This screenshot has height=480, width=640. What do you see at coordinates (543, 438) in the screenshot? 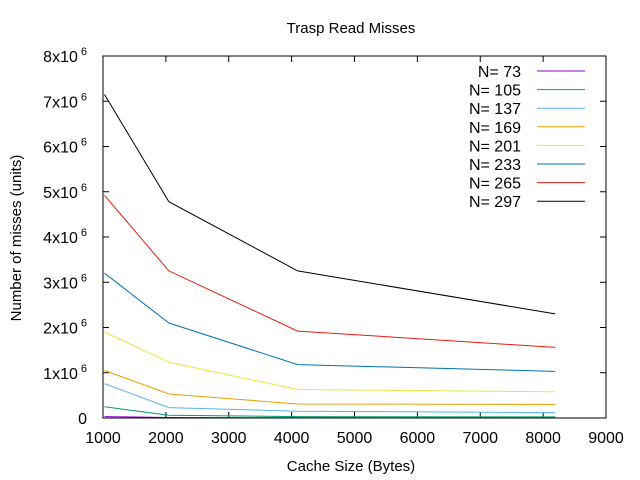
I see `x-tick-label: 8000` at bounding box center [543, 438].